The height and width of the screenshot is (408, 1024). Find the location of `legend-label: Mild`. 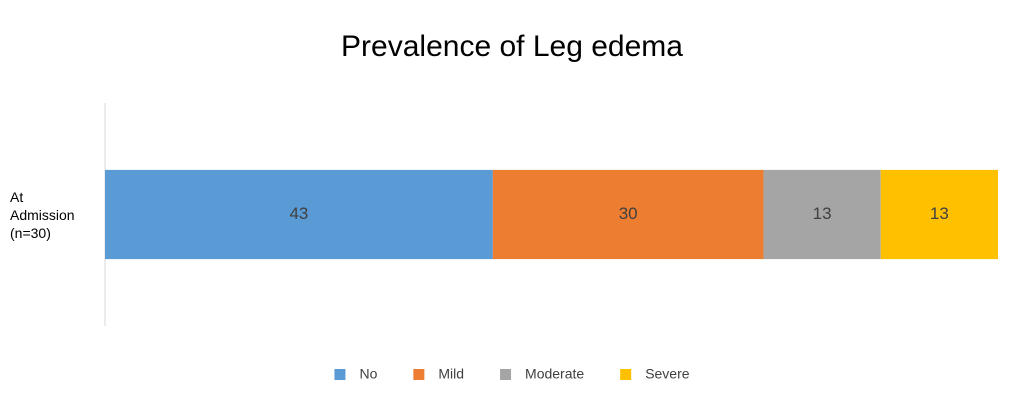

legend-label: Mild is located at coordinates (451, 374).